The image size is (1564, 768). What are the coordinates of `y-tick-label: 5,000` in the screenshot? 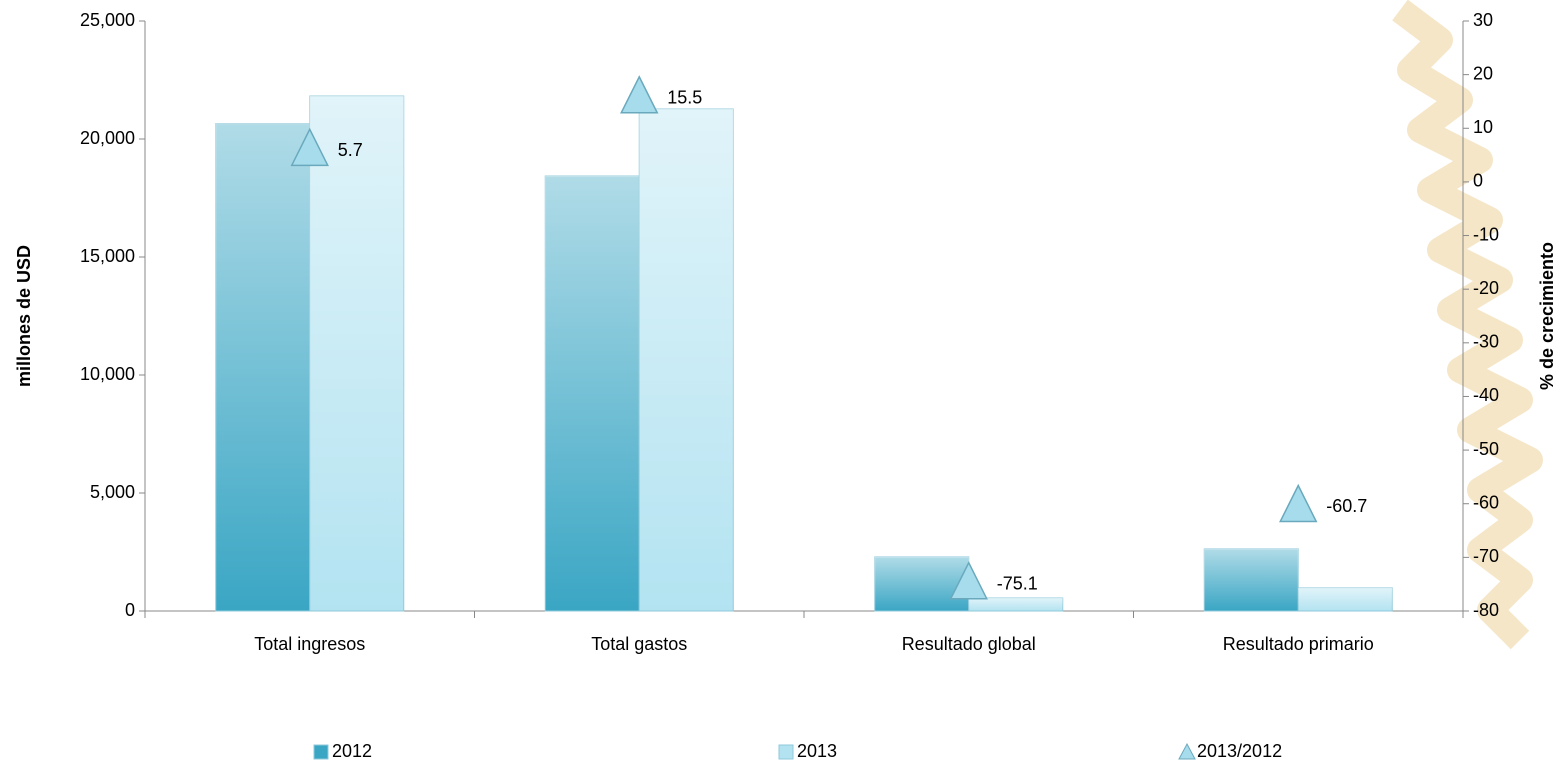 It's located at (112, 492).